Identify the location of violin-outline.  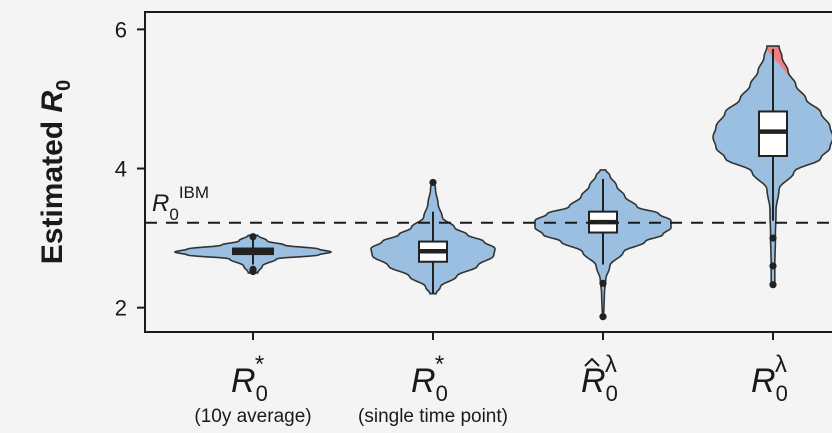
(772, 166).